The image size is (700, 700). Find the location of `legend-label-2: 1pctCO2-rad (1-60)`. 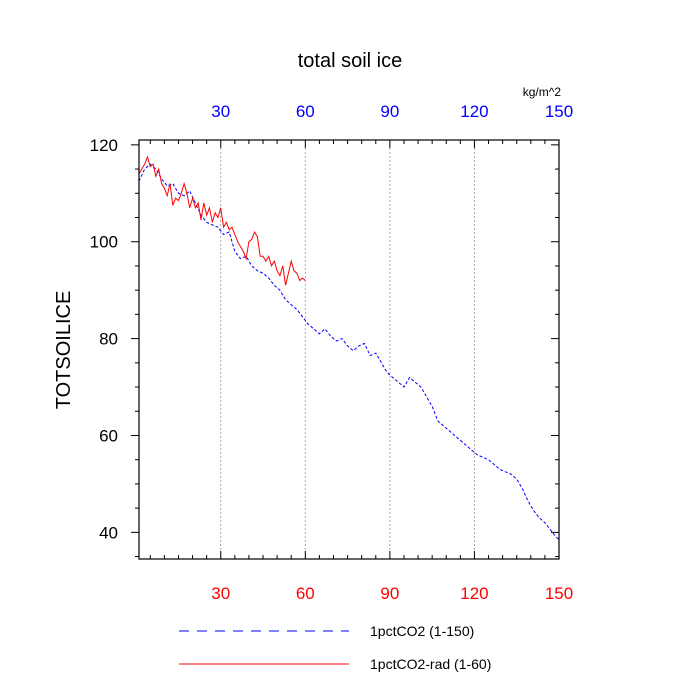

legend-label-2: 1pctCO2-rad (1-60) is located at coordinates (430, 664).